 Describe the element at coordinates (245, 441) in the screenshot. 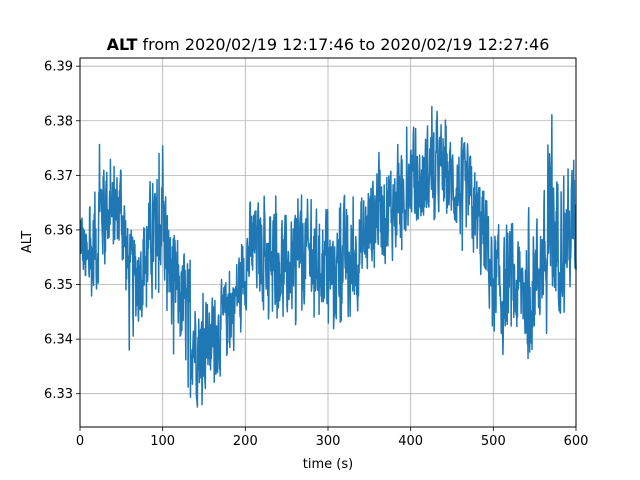

I see `x-tick-label: 200` at that location.